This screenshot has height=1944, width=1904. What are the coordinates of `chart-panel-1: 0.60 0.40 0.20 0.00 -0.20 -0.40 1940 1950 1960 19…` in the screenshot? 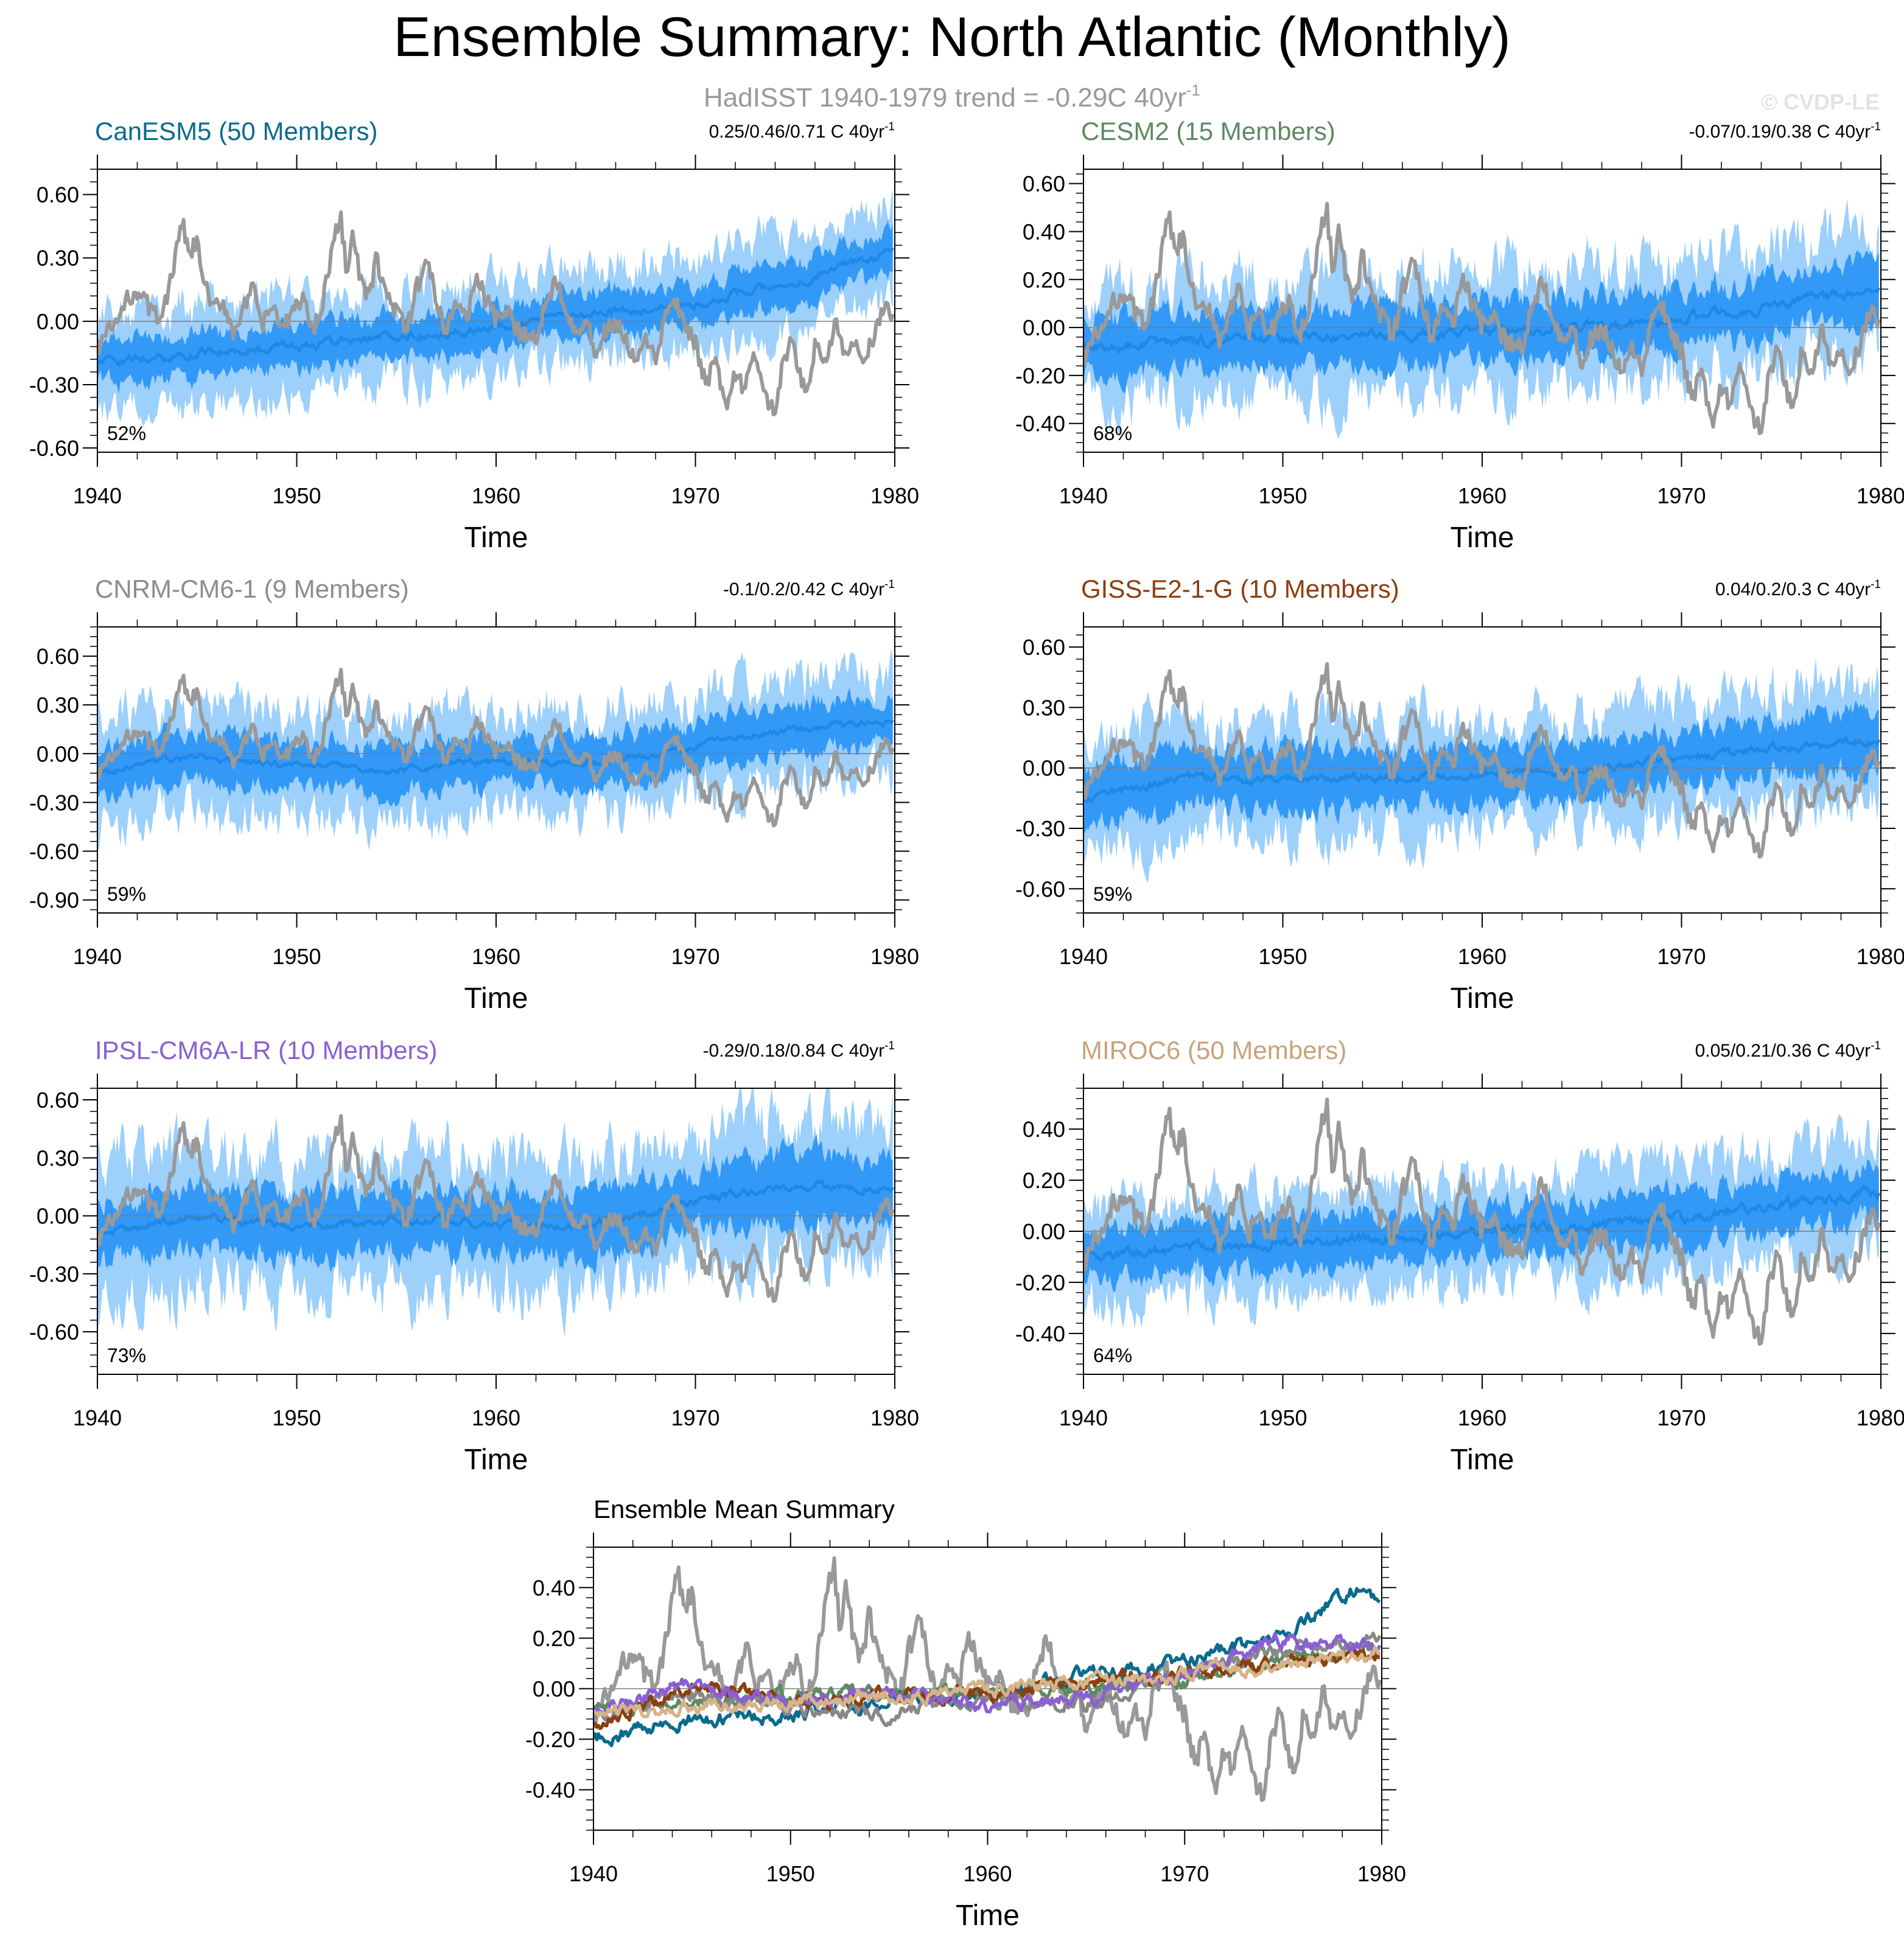 It's located at (1459, 335).